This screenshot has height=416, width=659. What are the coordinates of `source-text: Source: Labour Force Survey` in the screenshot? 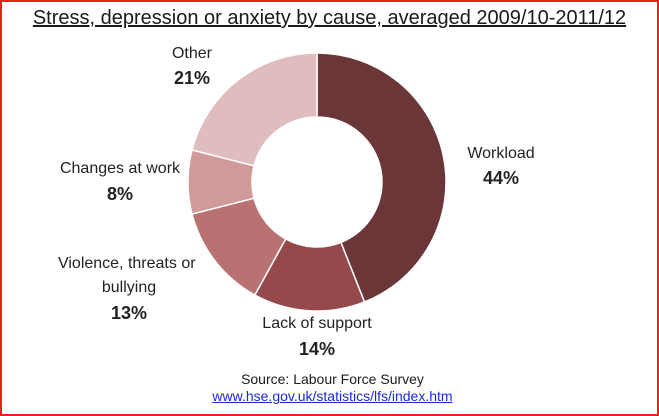 It's located at (332, 379).